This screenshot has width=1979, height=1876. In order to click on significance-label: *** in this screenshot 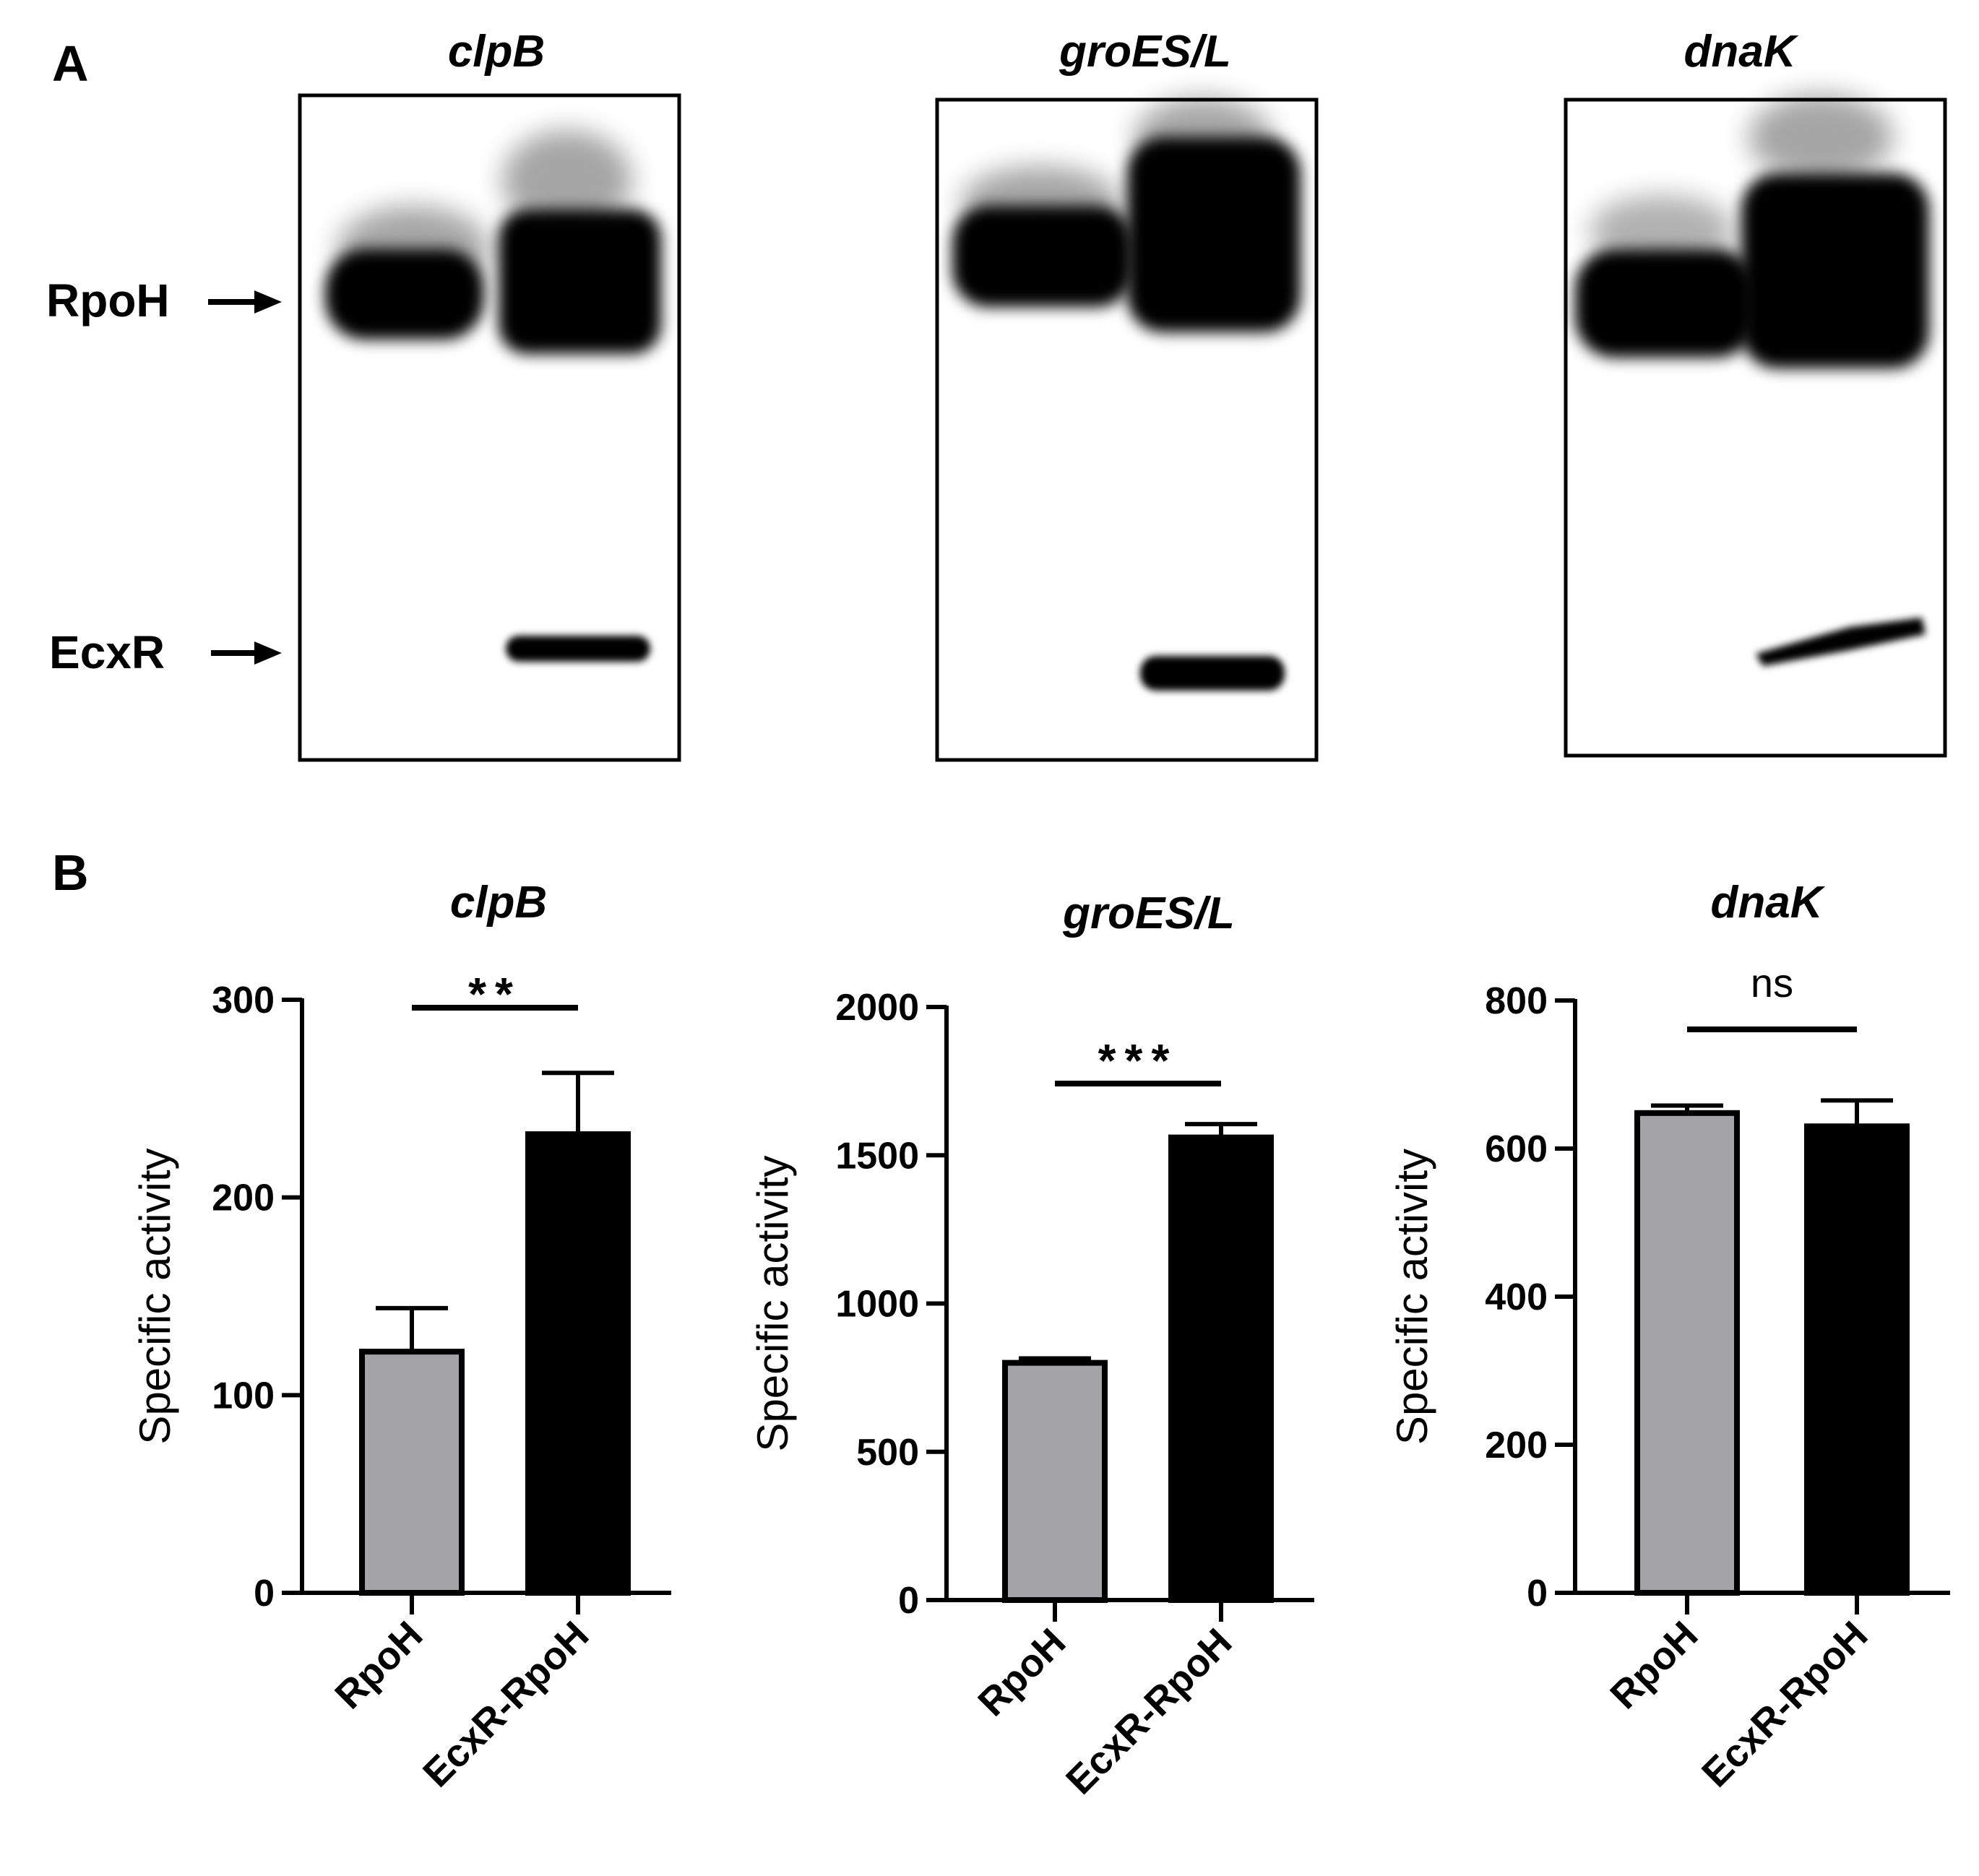, I will do `click(1138, 1060)`.